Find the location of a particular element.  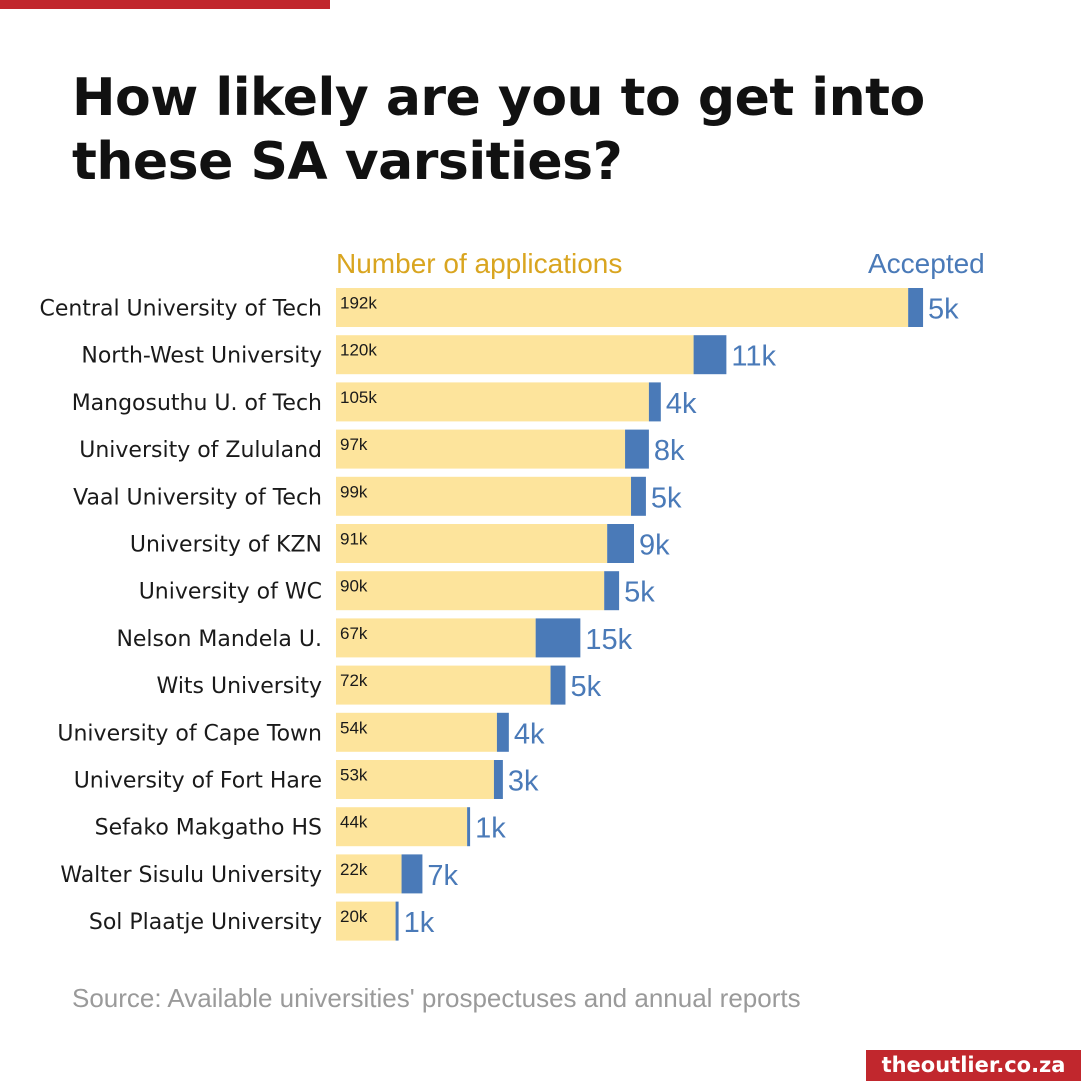

category-label: Central University of Tech is located at coordinates (180, 309).